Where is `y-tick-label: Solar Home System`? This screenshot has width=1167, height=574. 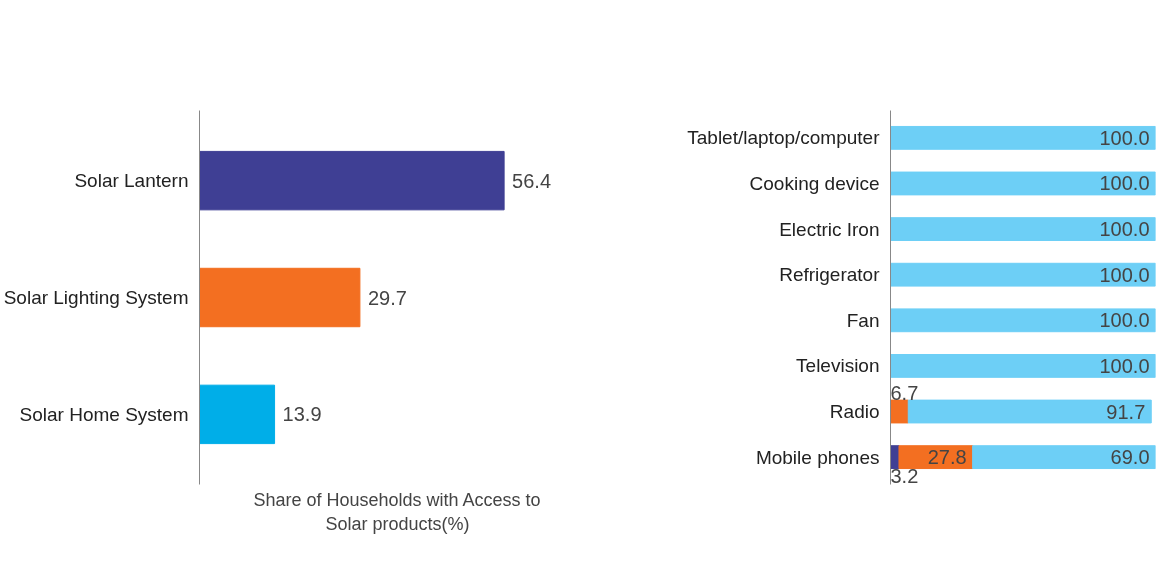
y-tick-label: Solar Home System is located at coordinates (104, 414).